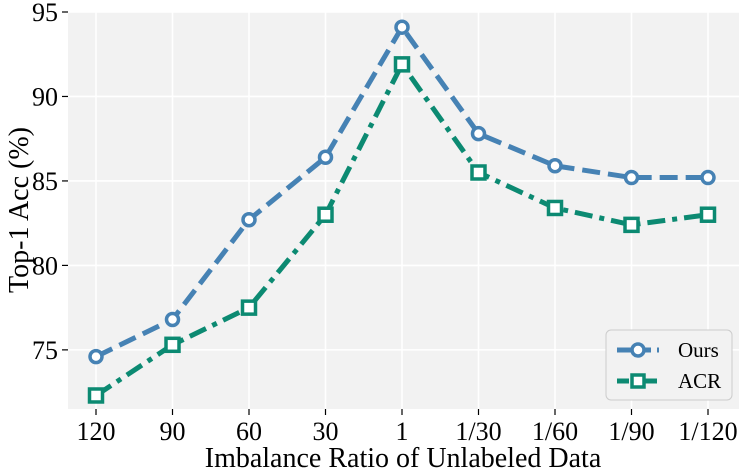 This screenshot has width=747, height=476. I want to click on x-tick-label: 1/30, so click(478, 431).